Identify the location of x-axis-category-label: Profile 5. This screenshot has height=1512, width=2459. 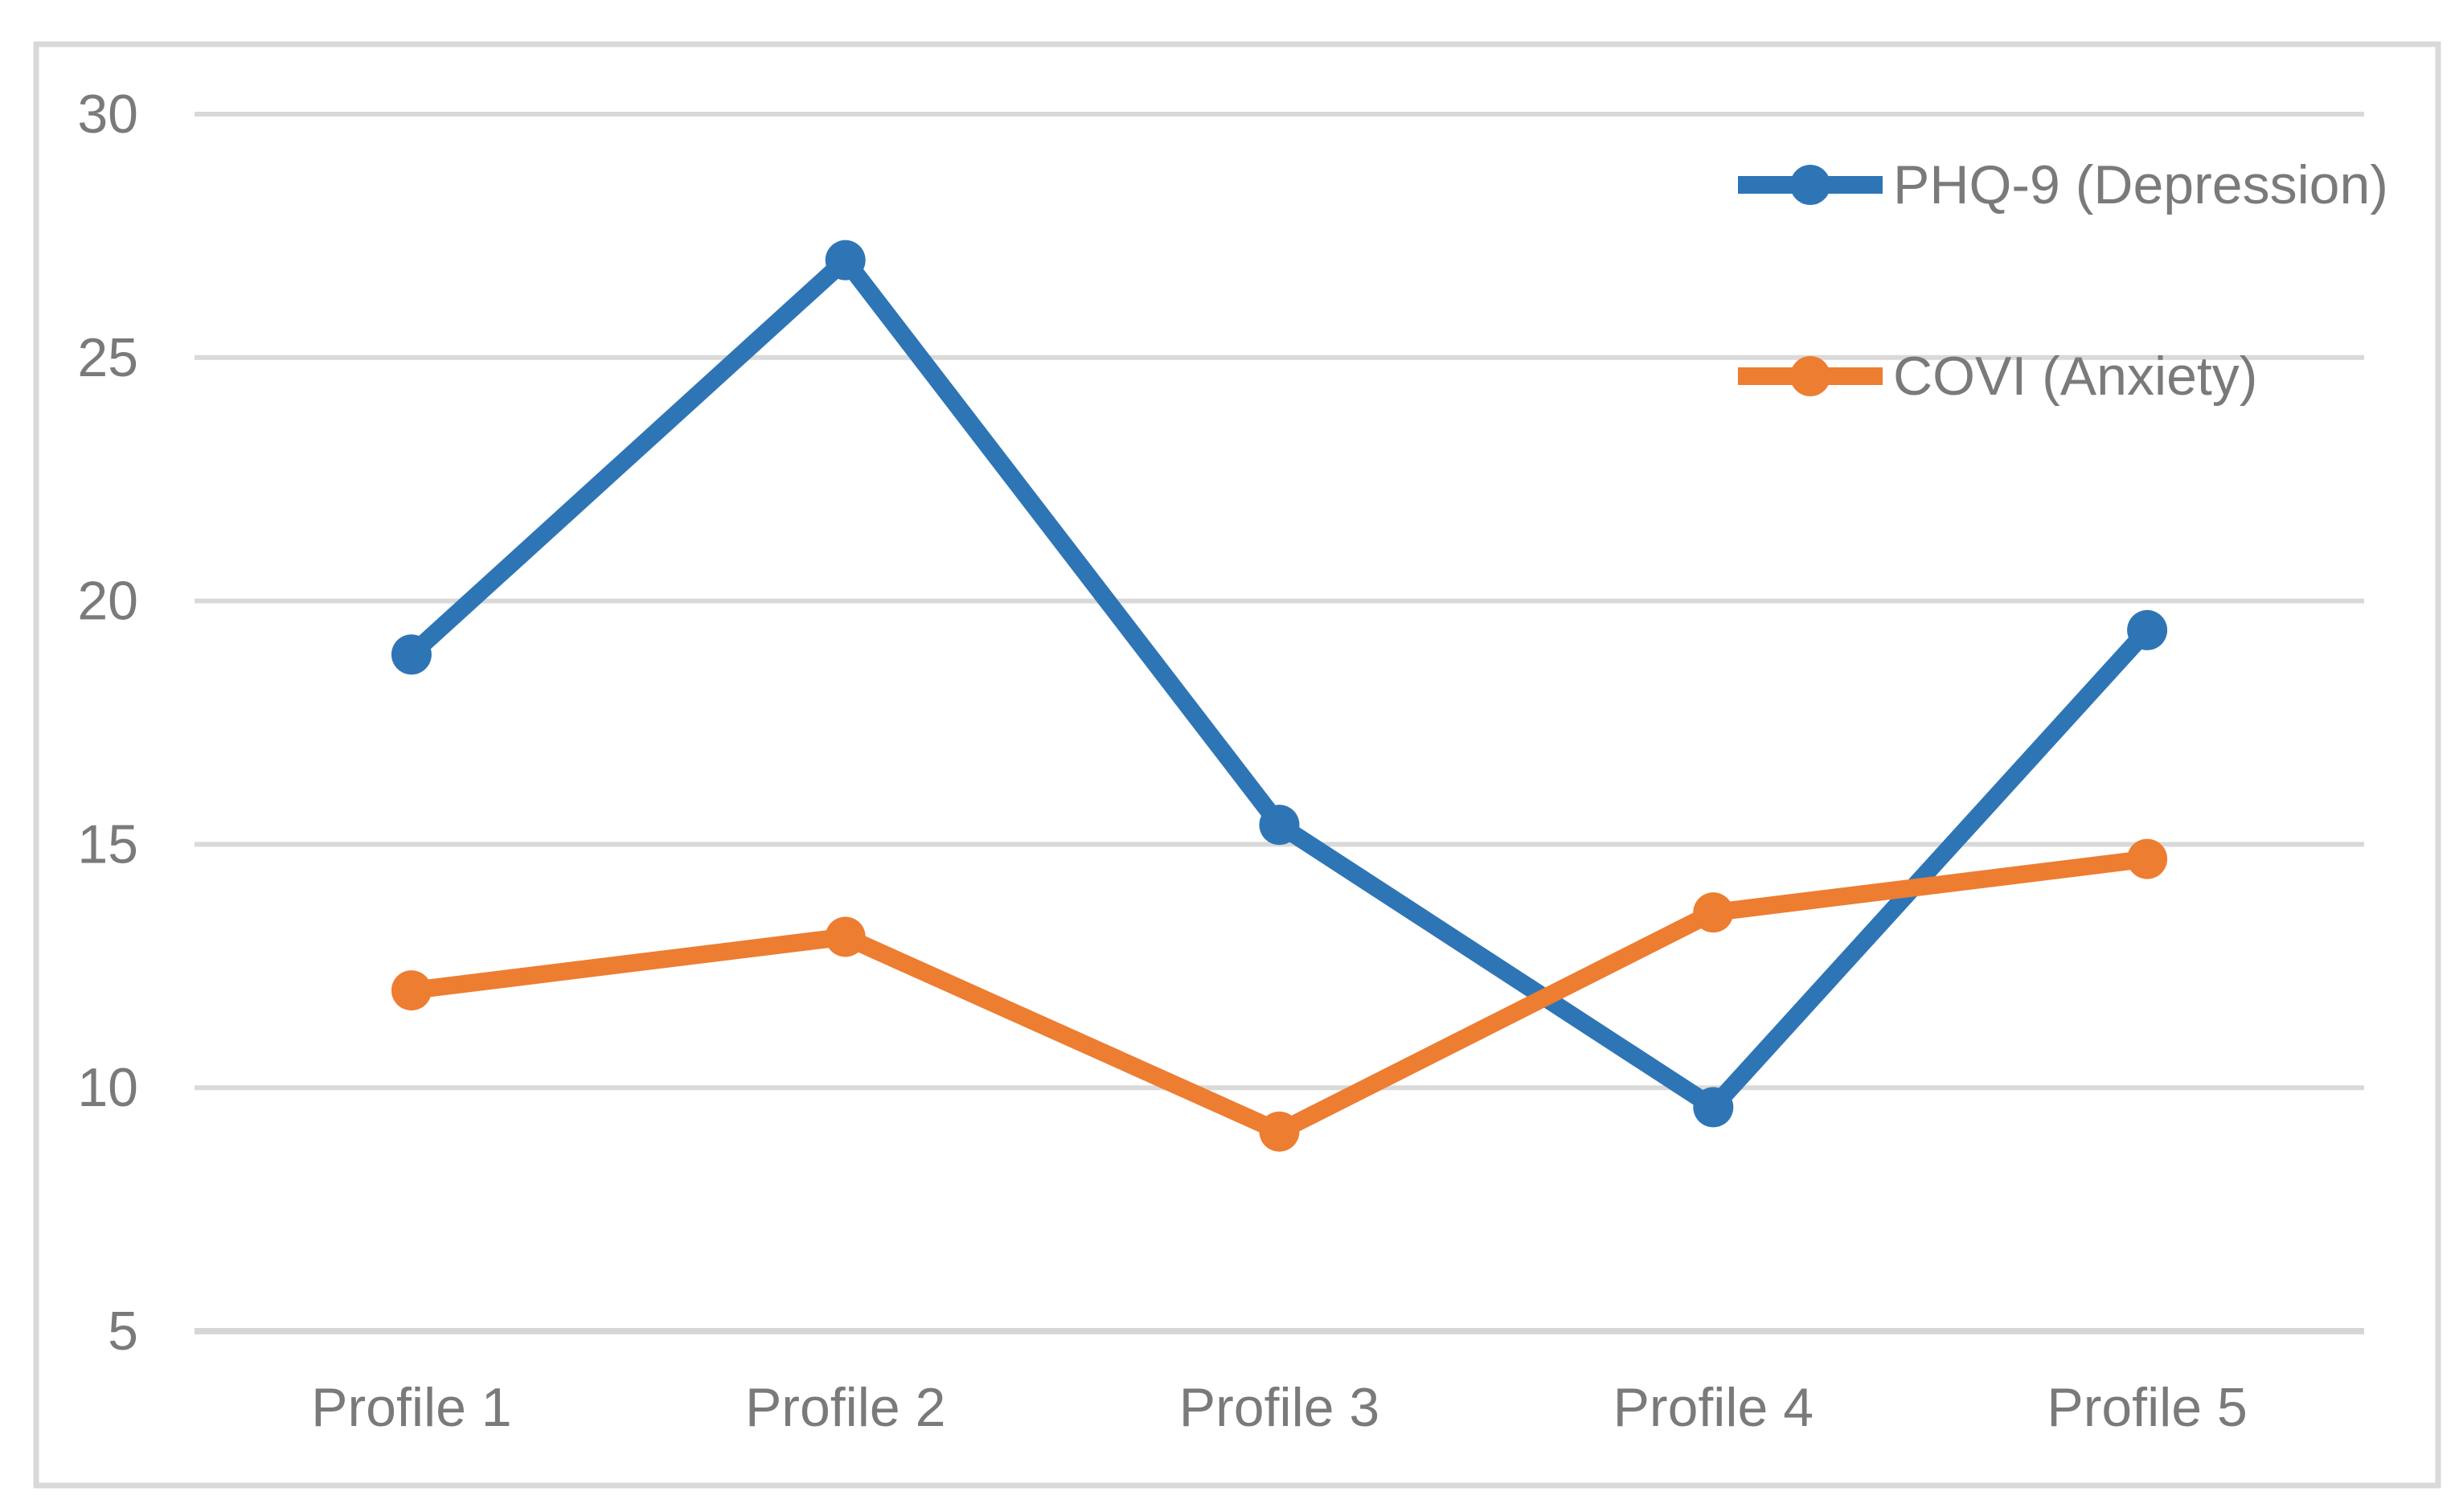
(2147, 1407).